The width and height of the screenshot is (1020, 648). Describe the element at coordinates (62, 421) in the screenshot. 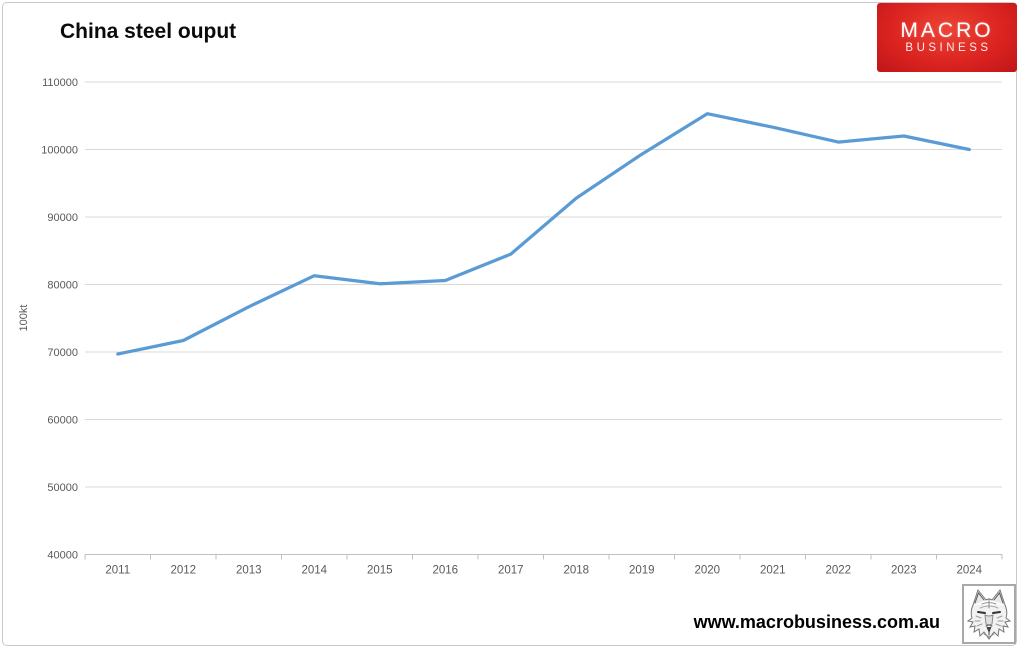

I see `y-tick-label: 60000` at that location.